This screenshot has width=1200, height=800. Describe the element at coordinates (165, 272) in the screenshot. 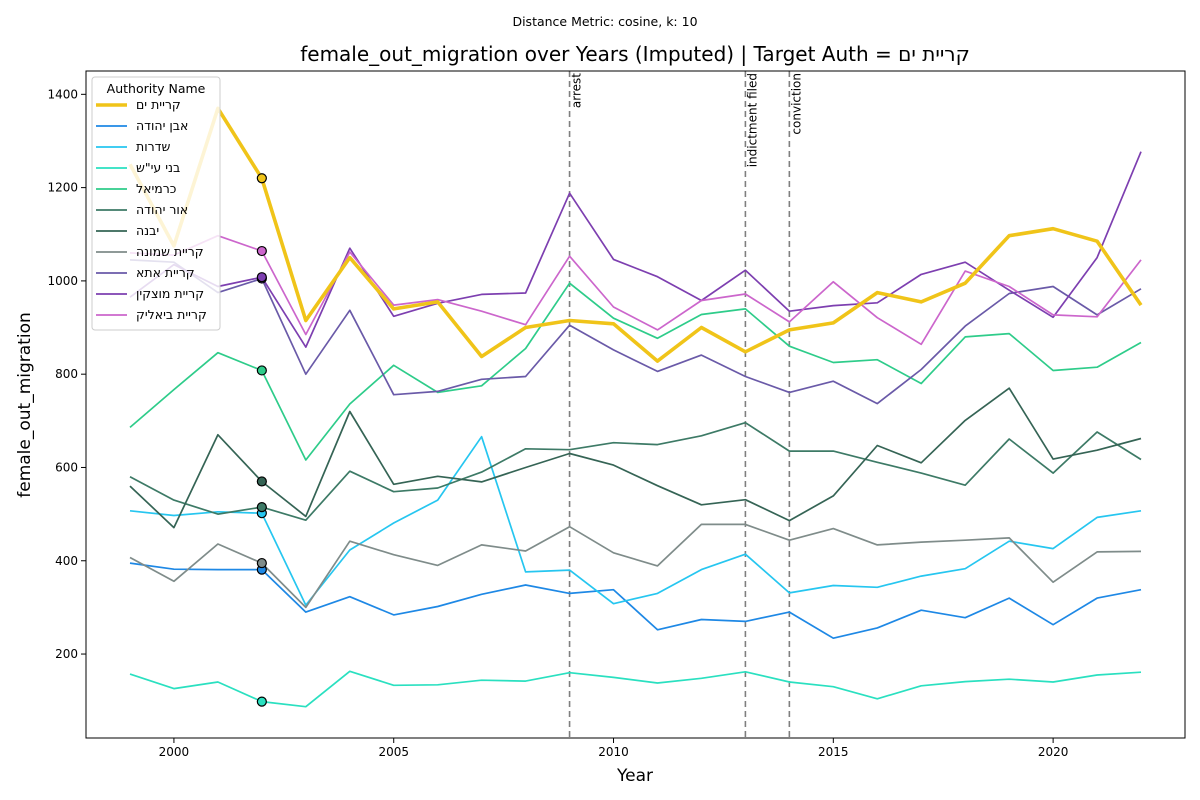

I see `legend-entry: קריית אתא` at that location.